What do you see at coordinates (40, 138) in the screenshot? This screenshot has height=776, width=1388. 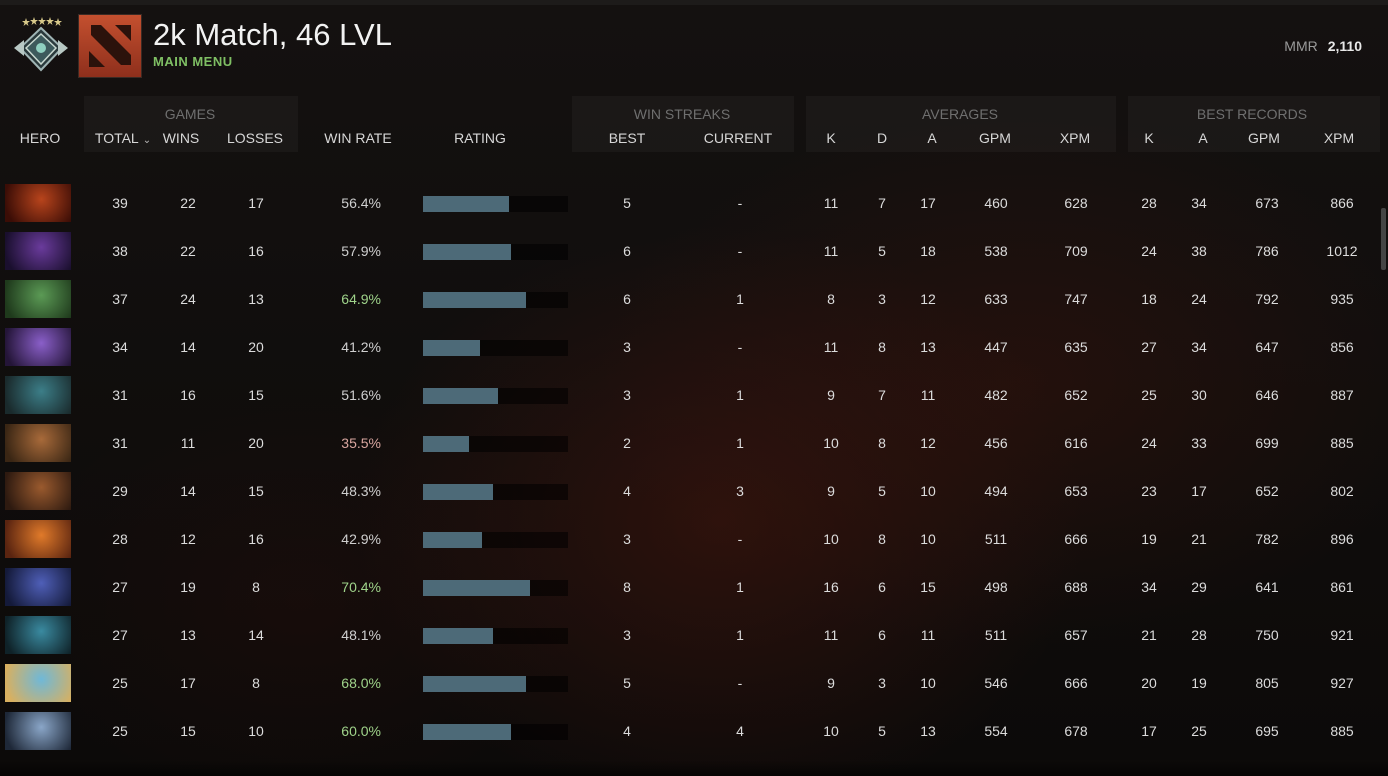 I see `column-header-hero: HERO` at bounding box center [40, 138].